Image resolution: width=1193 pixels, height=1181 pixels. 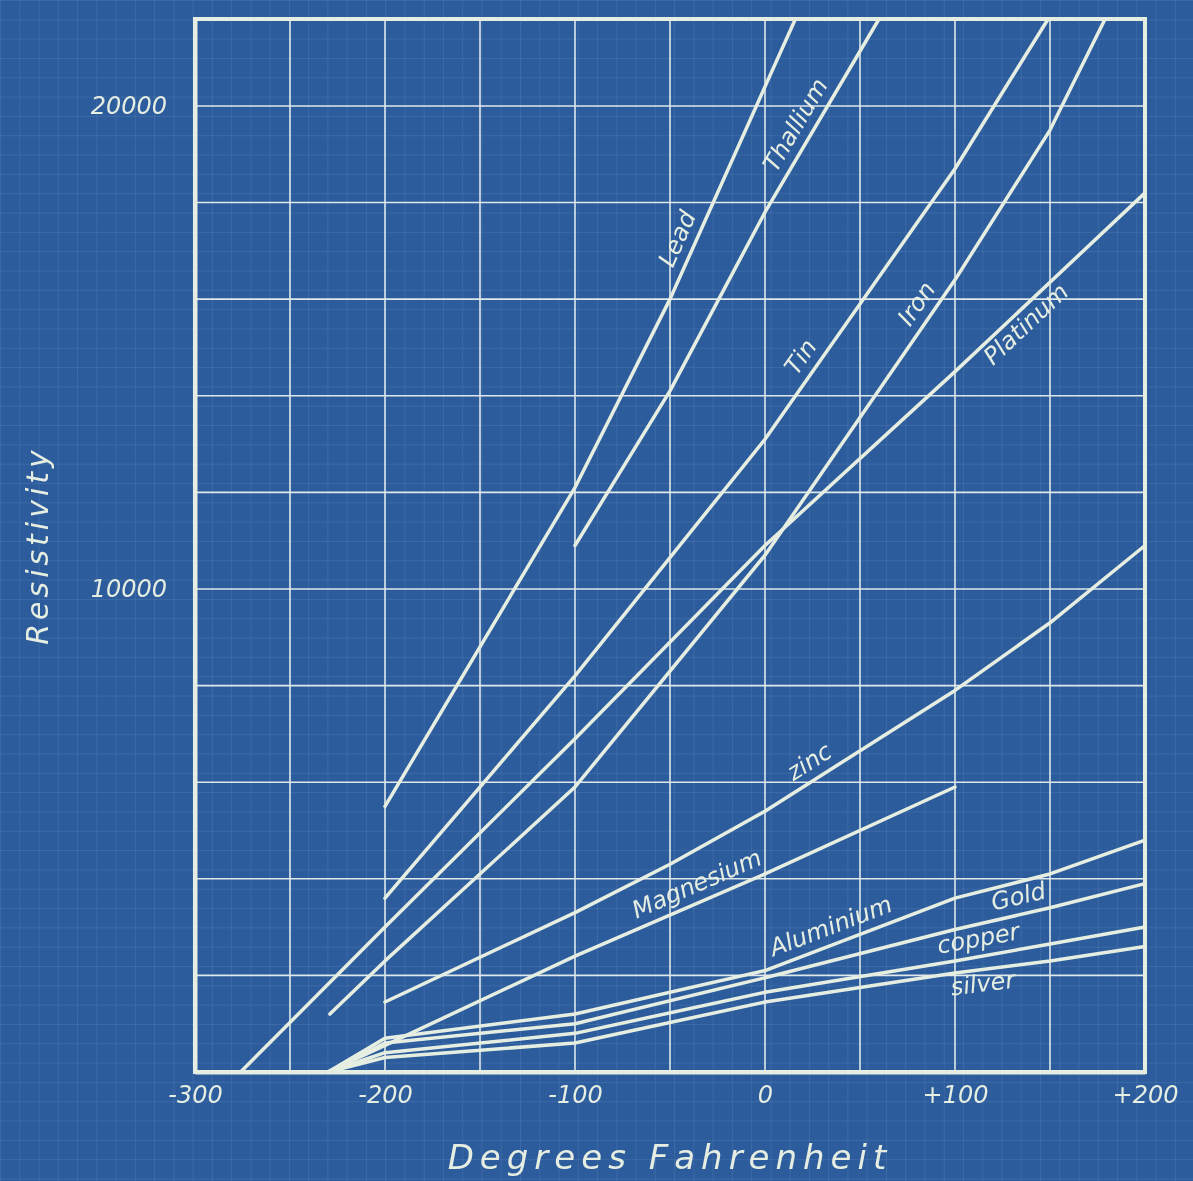 I want to click on x-tick-label: +100, so click(x=955, y=1095).